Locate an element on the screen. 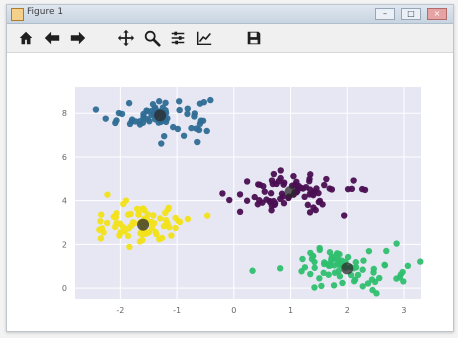  y-tick-label: 6 is located at coordinates (64, 157).